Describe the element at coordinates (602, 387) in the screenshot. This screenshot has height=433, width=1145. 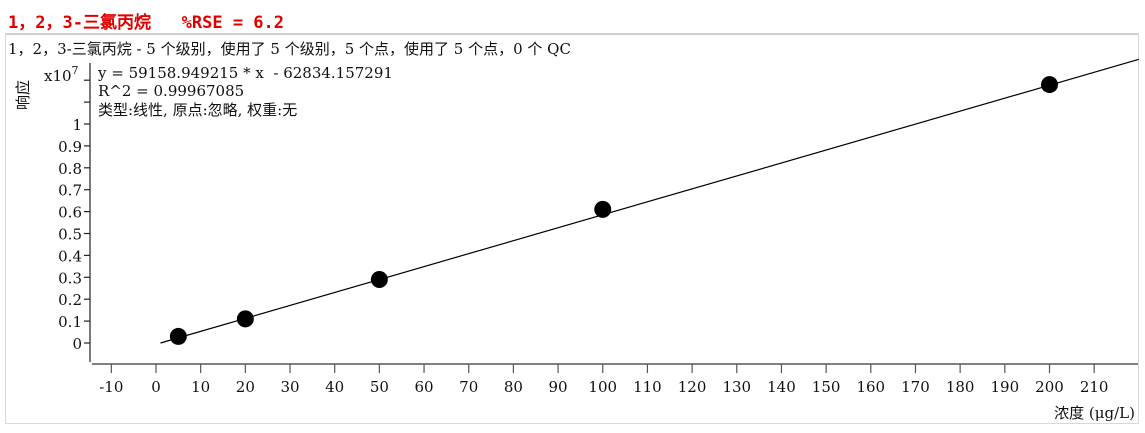
I see `x-tick-label: 100` at that location.